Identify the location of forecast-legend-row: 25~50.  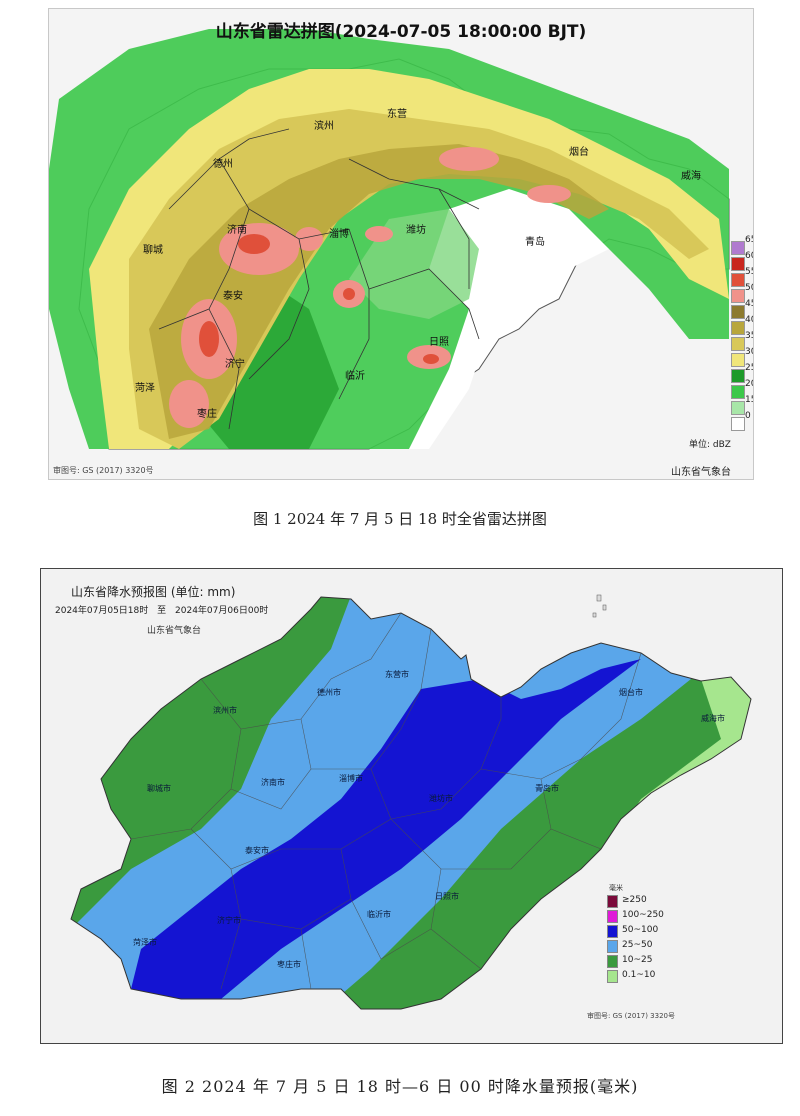
(652, 947).